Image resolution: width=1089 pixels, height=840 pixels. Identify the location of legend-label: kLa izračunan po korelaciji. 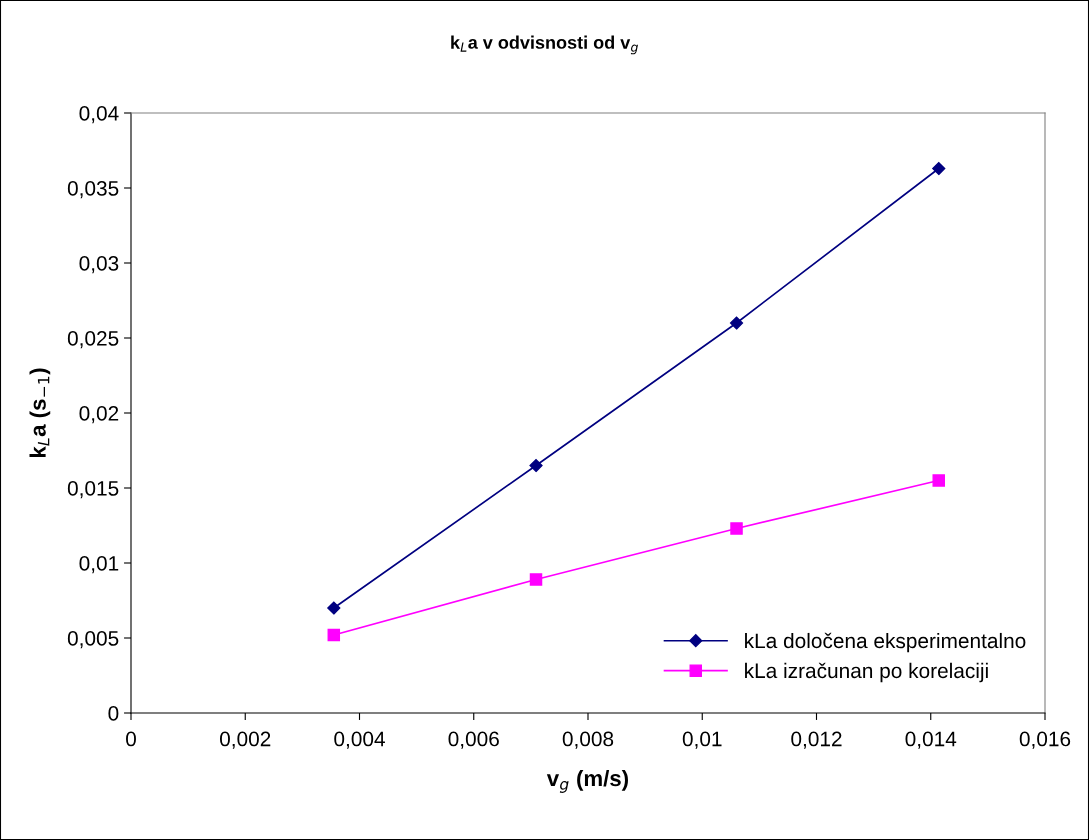
(866, 672).